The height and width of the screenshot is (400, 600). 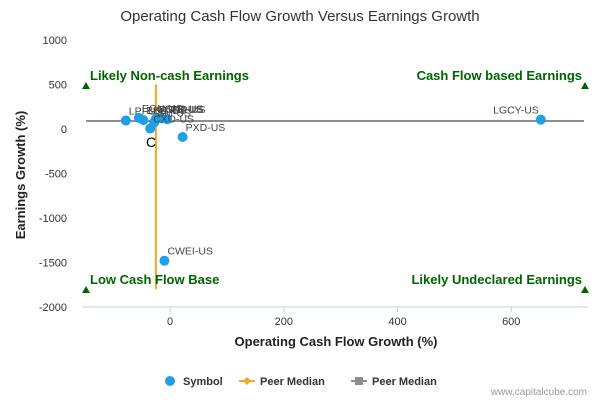 I want to click on legend-marker-peer-median-y, so click(x=359, y=381).